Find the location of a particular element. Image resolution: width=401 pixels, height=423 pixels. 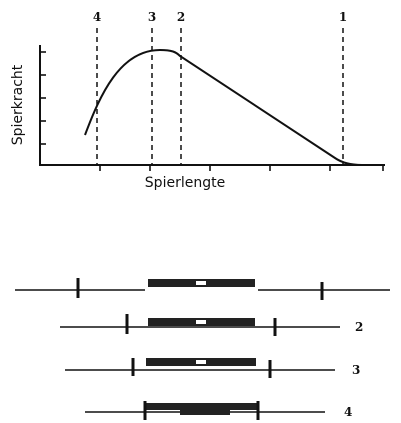

marker-label: 1 is located at coordinates (343, 17).